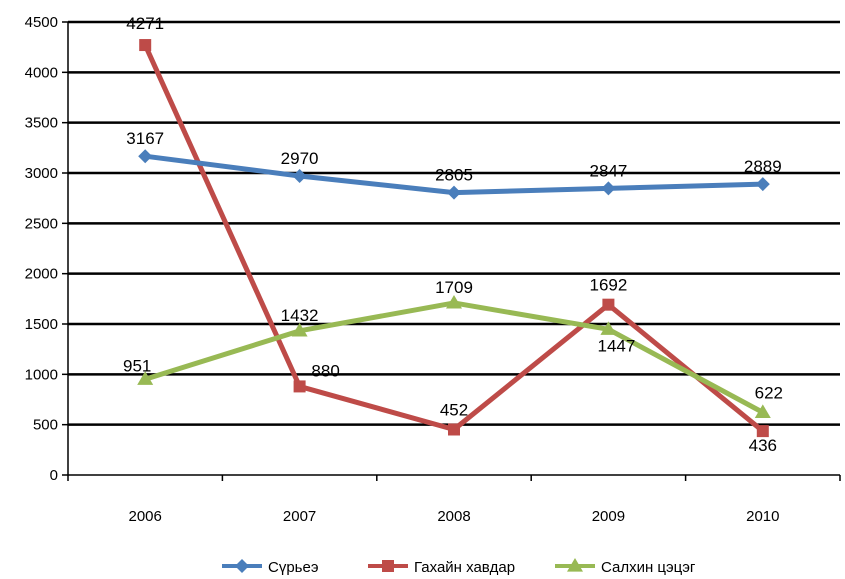 Image resolution: width=845 pixels, height=579 pixels. Describe the element at coordinates (464, 567) in the screenshot. I see `legend-entry: Гахайн хавдар` at that location.